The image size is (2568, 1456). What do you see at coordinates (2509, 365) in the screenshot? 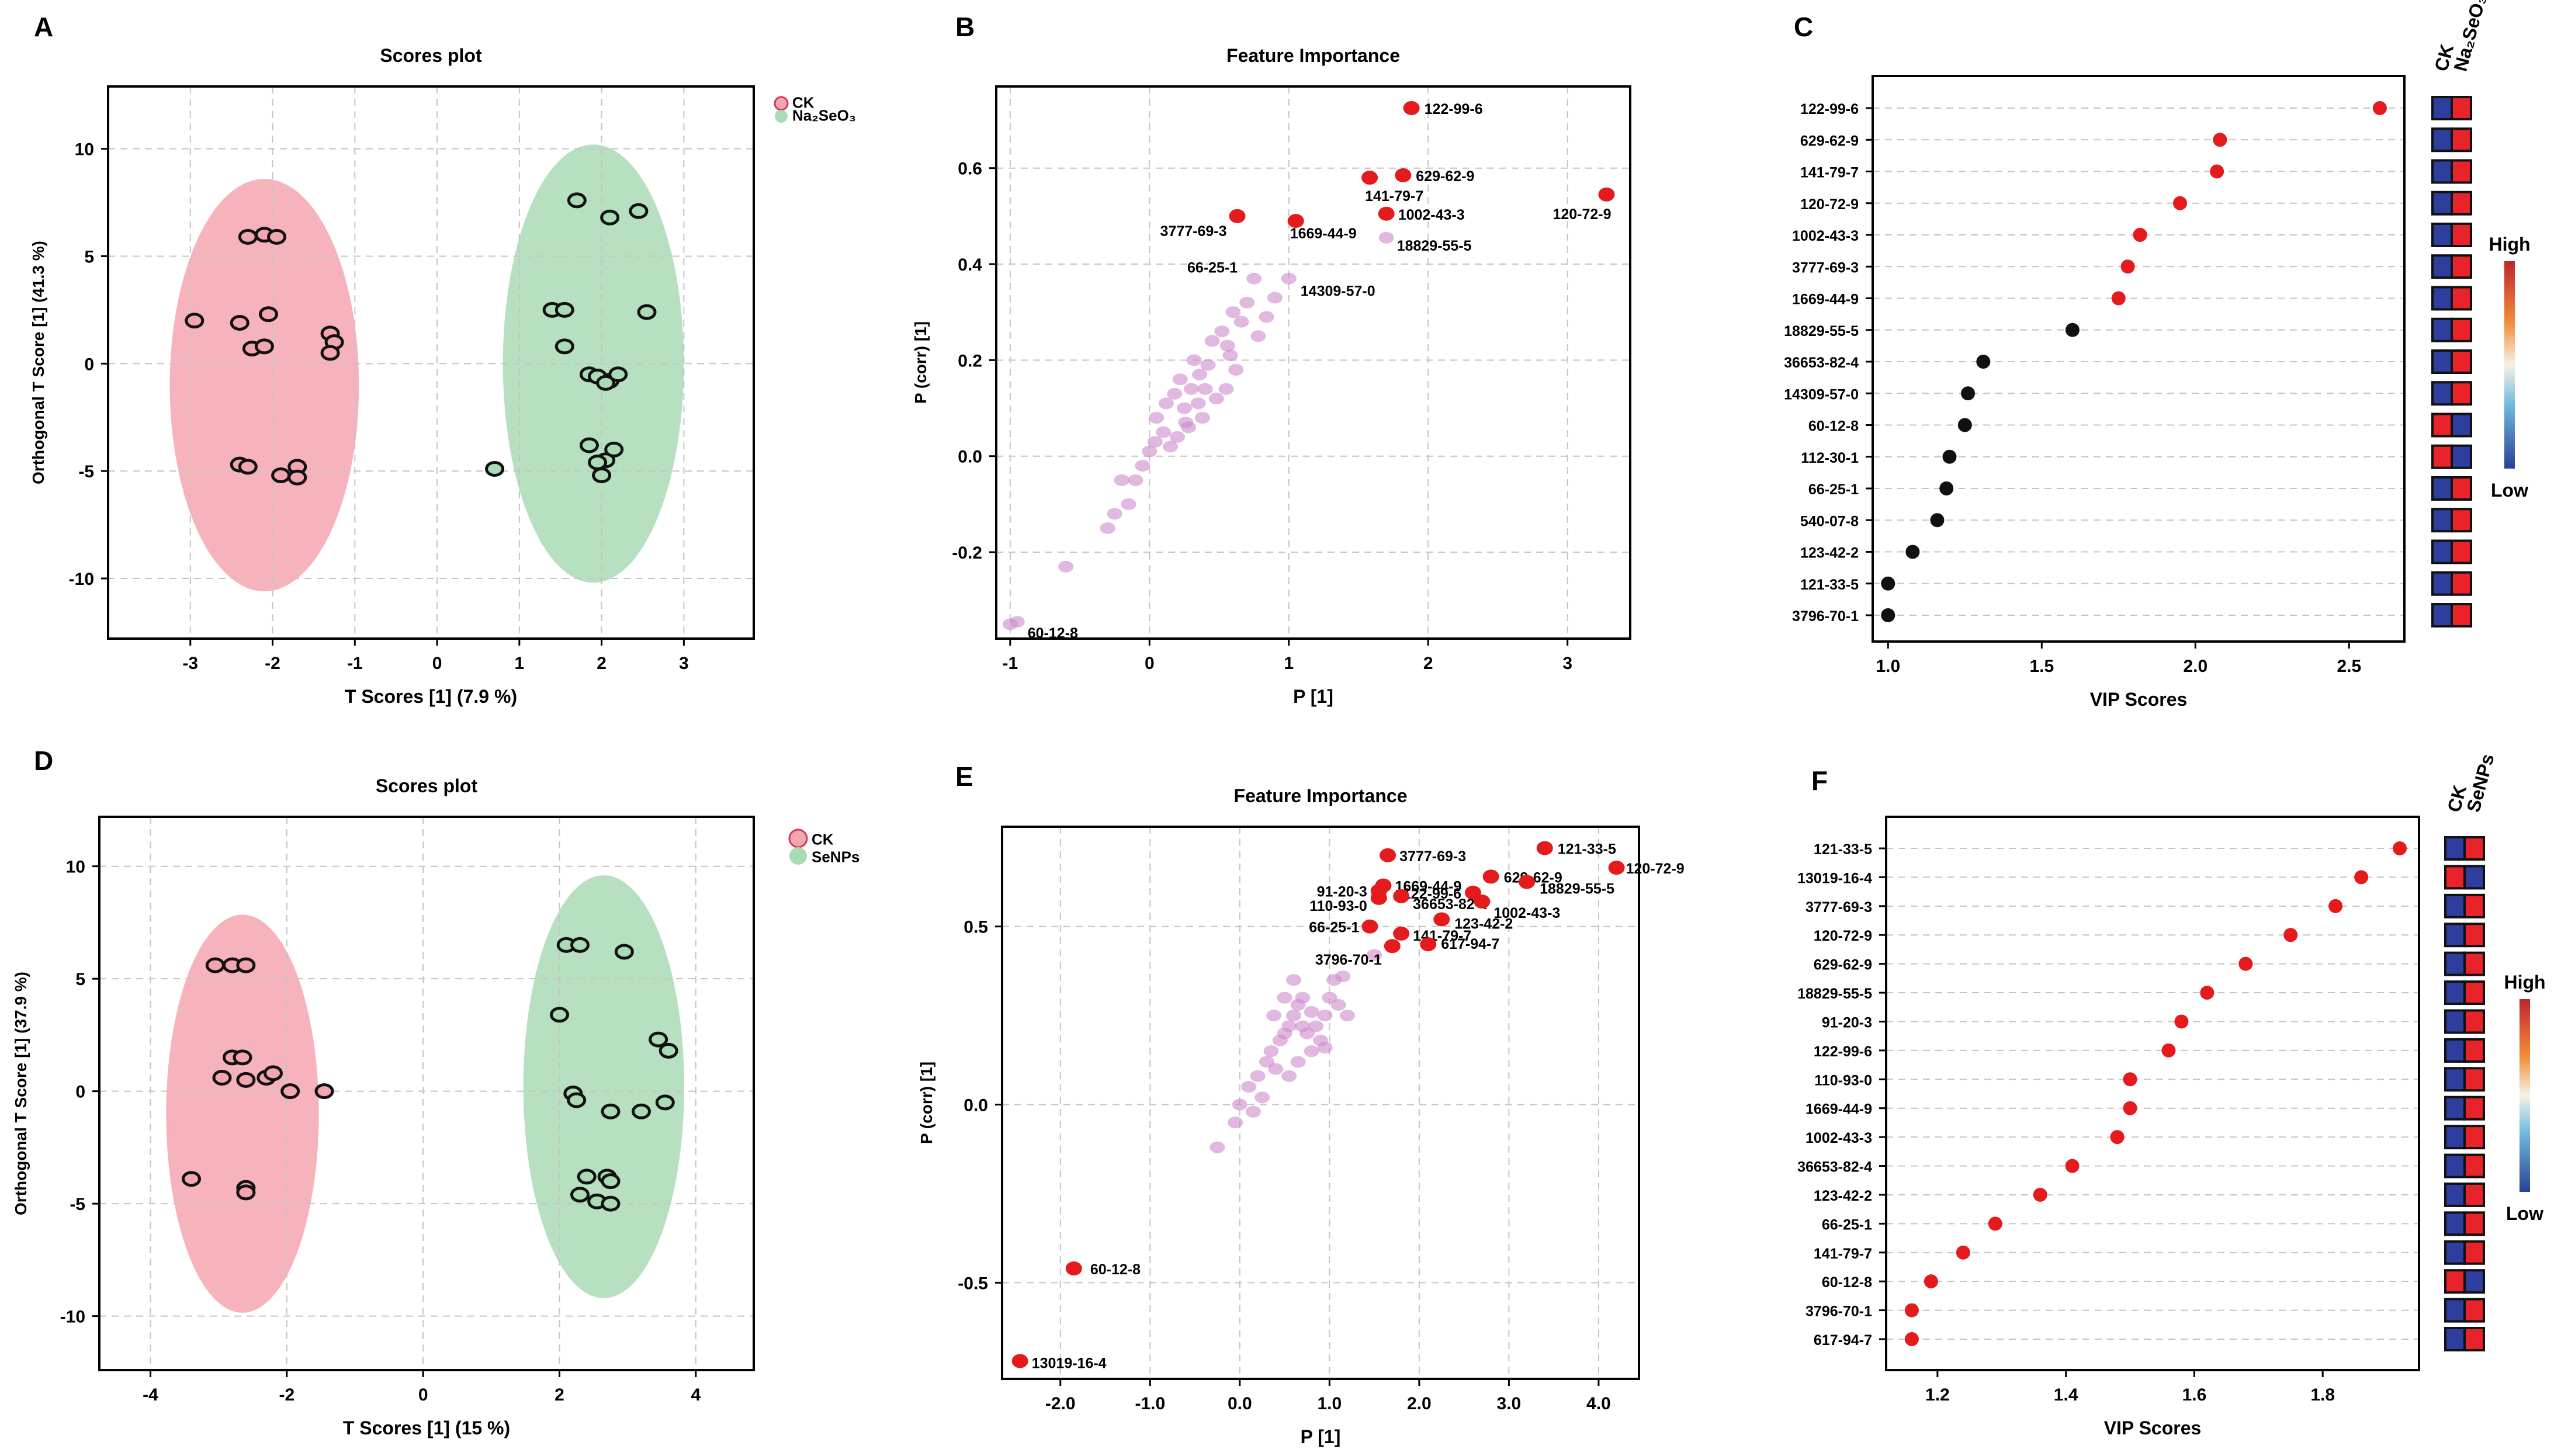
I see `colorbar` at bounding box center [2509, 365].